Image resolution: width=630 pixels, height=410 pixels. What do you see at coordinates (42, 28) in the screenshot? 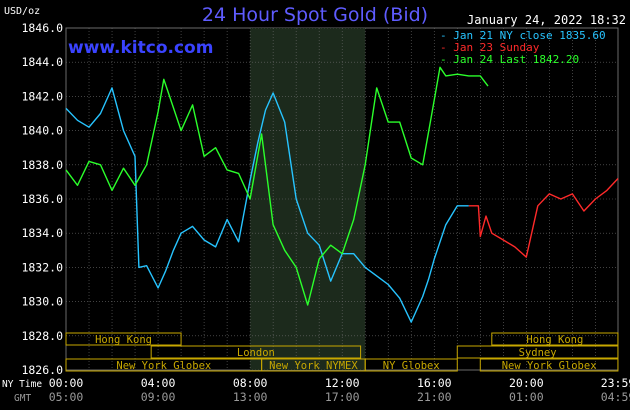
I see `y-tick-label: 1846.0` at bounding box center [42, 28].